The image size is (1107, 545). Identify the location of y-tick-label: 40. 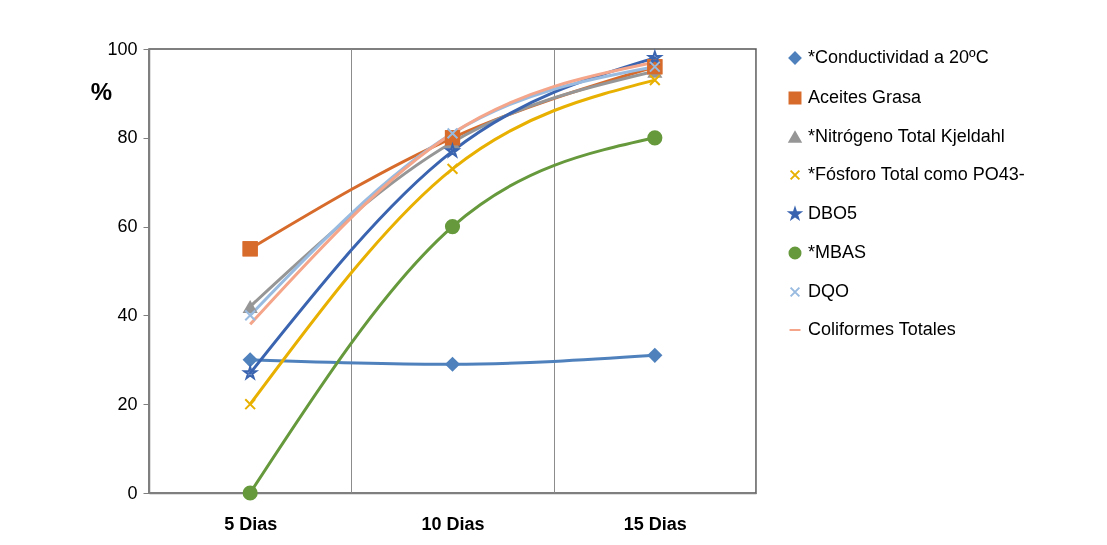
(127, 314).